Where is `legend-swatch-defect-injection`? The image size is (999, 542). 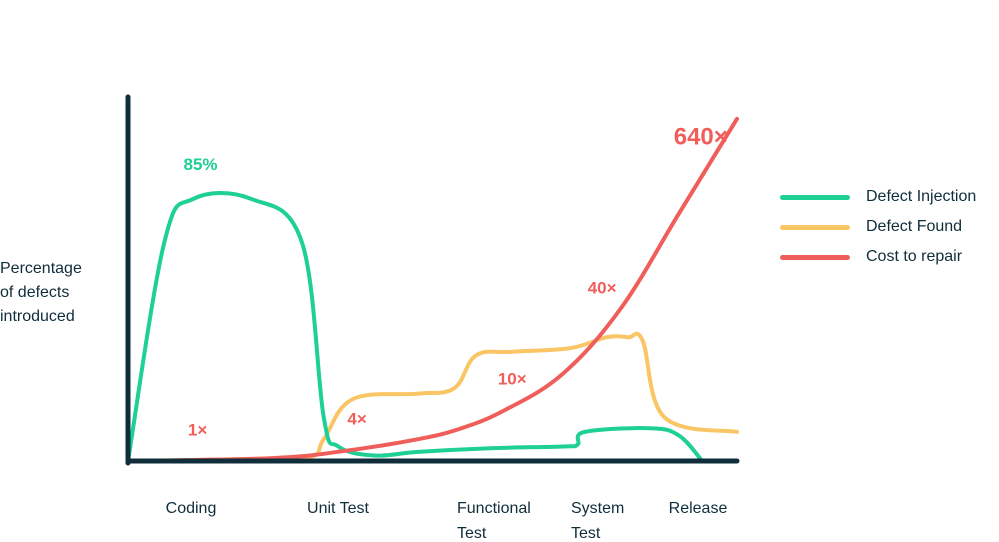
legend-swatch-defect-injection is located at coordinates (815, 197).